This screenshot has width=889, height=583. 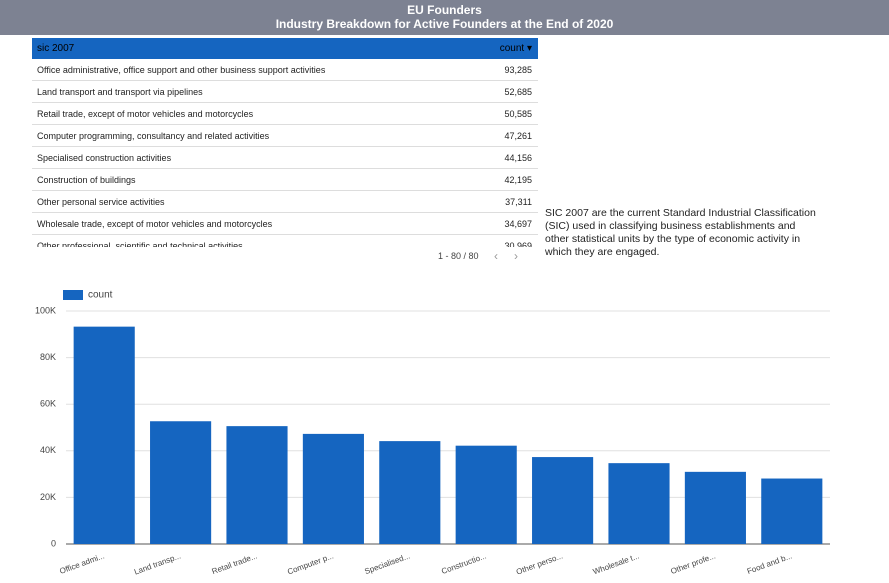 What do you see at coordinates (101, 201) in the screenshot?
I see `sic-cell: Other personal service activities` at bounding box center [101, 201].